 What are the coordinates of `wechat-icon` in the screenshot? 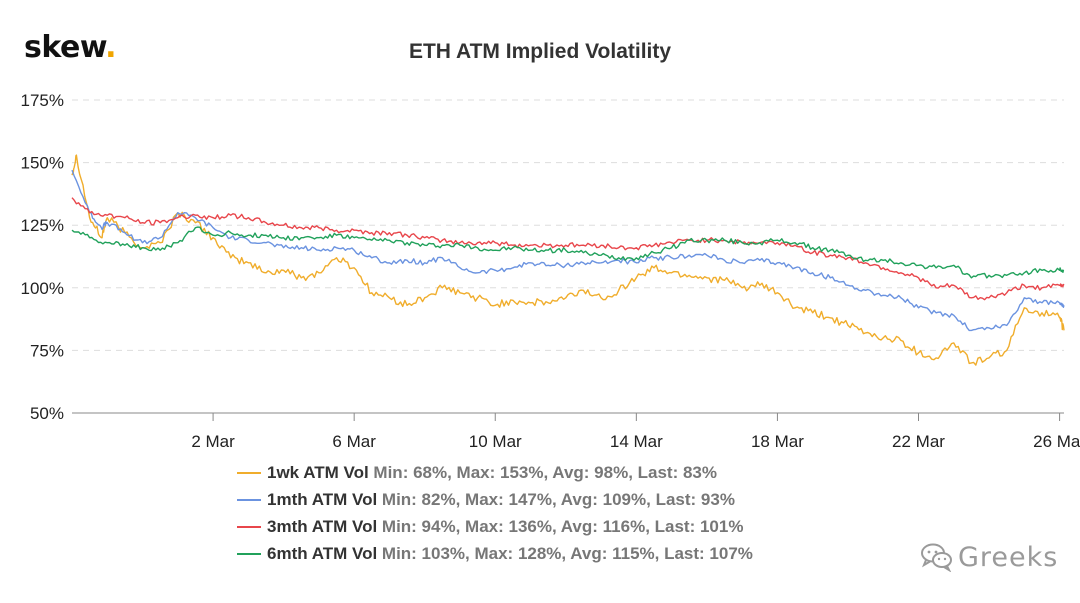 It's located at (936, 557).